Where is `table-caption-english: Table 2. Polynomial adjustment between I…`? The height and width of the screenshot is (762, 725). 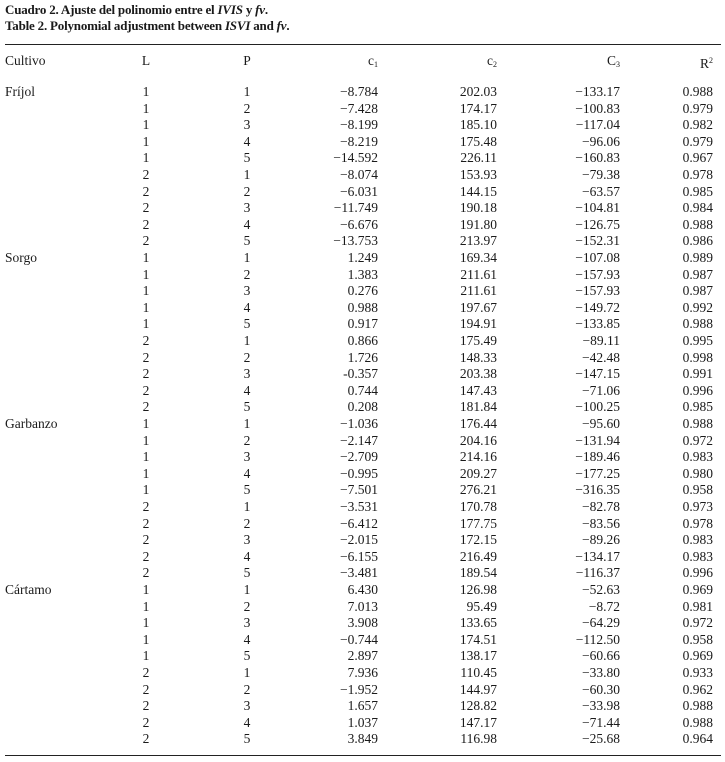 table-caption-english: Table 2. Polynomial adjustment between I… is located at coordinates (147, 26).